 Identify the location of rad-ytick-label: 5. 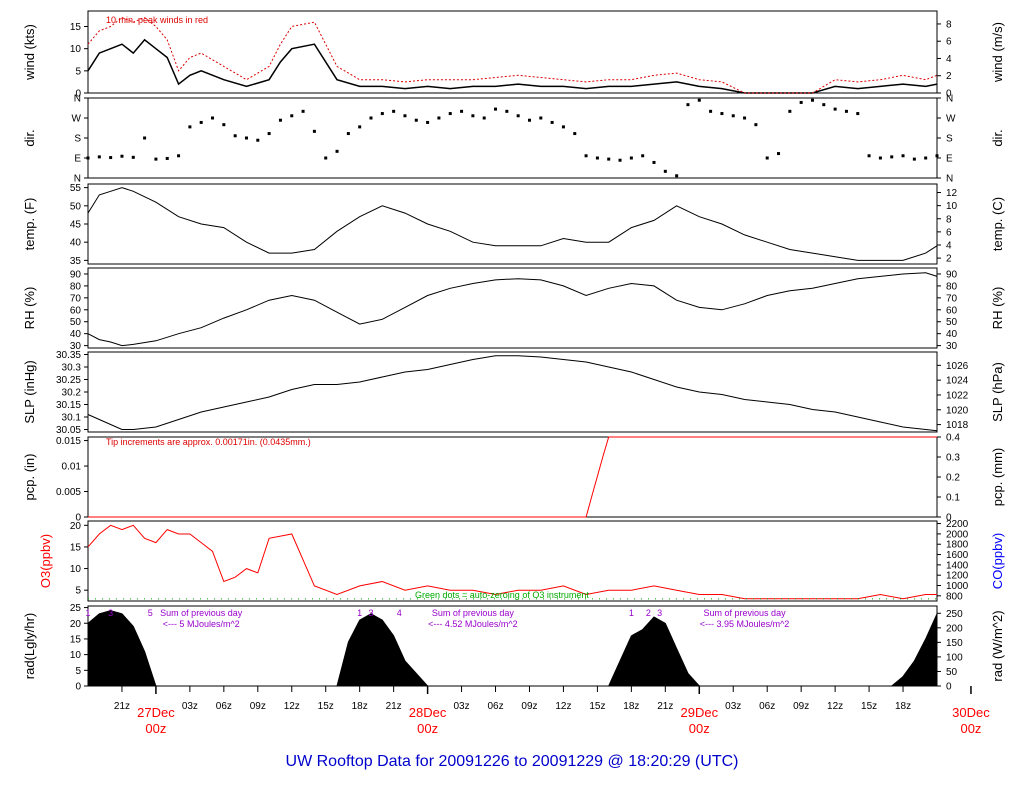
(78, 671).